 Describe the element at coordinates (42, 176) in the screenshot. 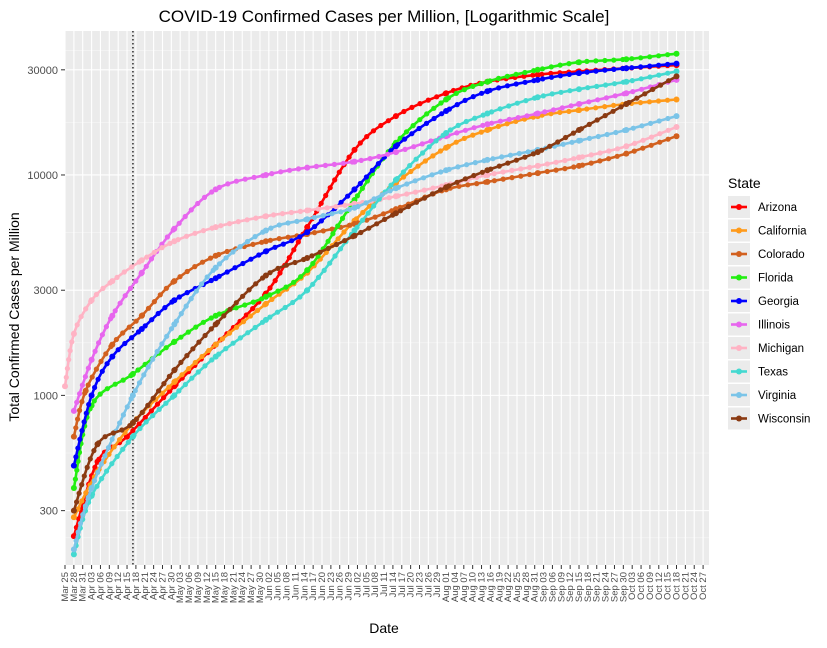

I see `y-tick-label: 10000` at that location.